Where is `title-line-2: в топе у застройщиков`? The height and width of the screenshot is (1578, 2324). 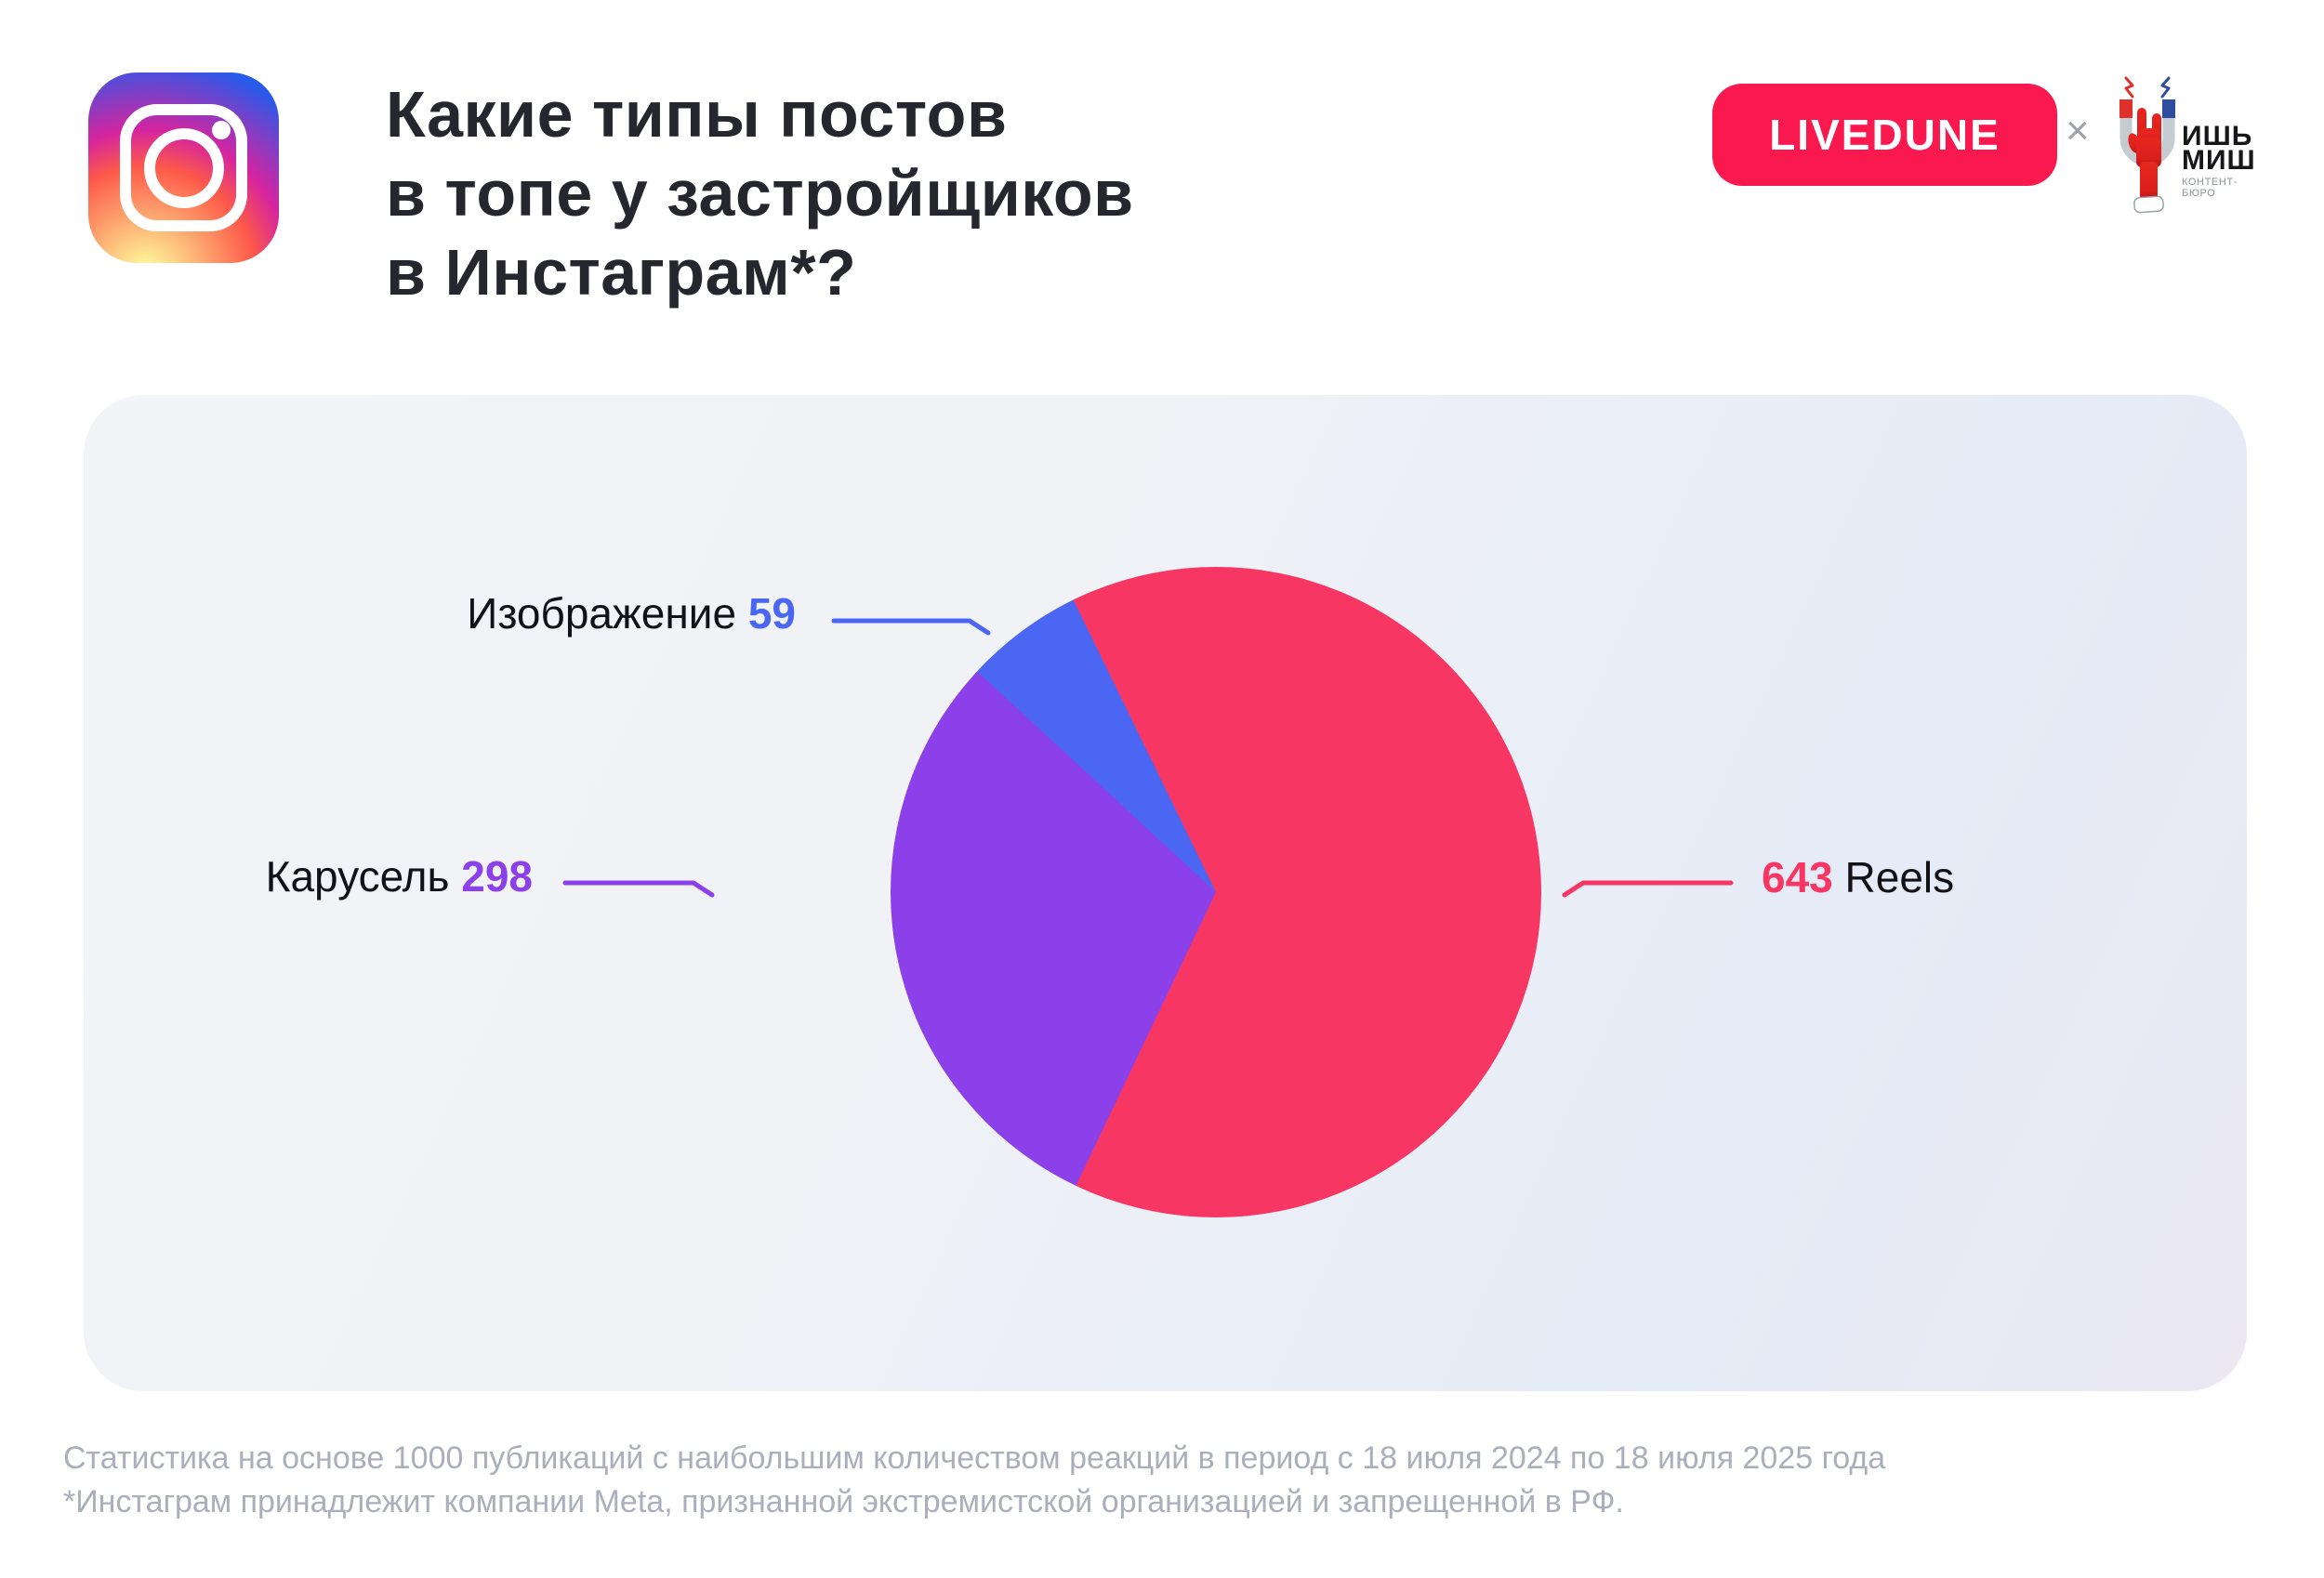
title-line-2: в топе у застройщиков is located at coordinates (760, 194).